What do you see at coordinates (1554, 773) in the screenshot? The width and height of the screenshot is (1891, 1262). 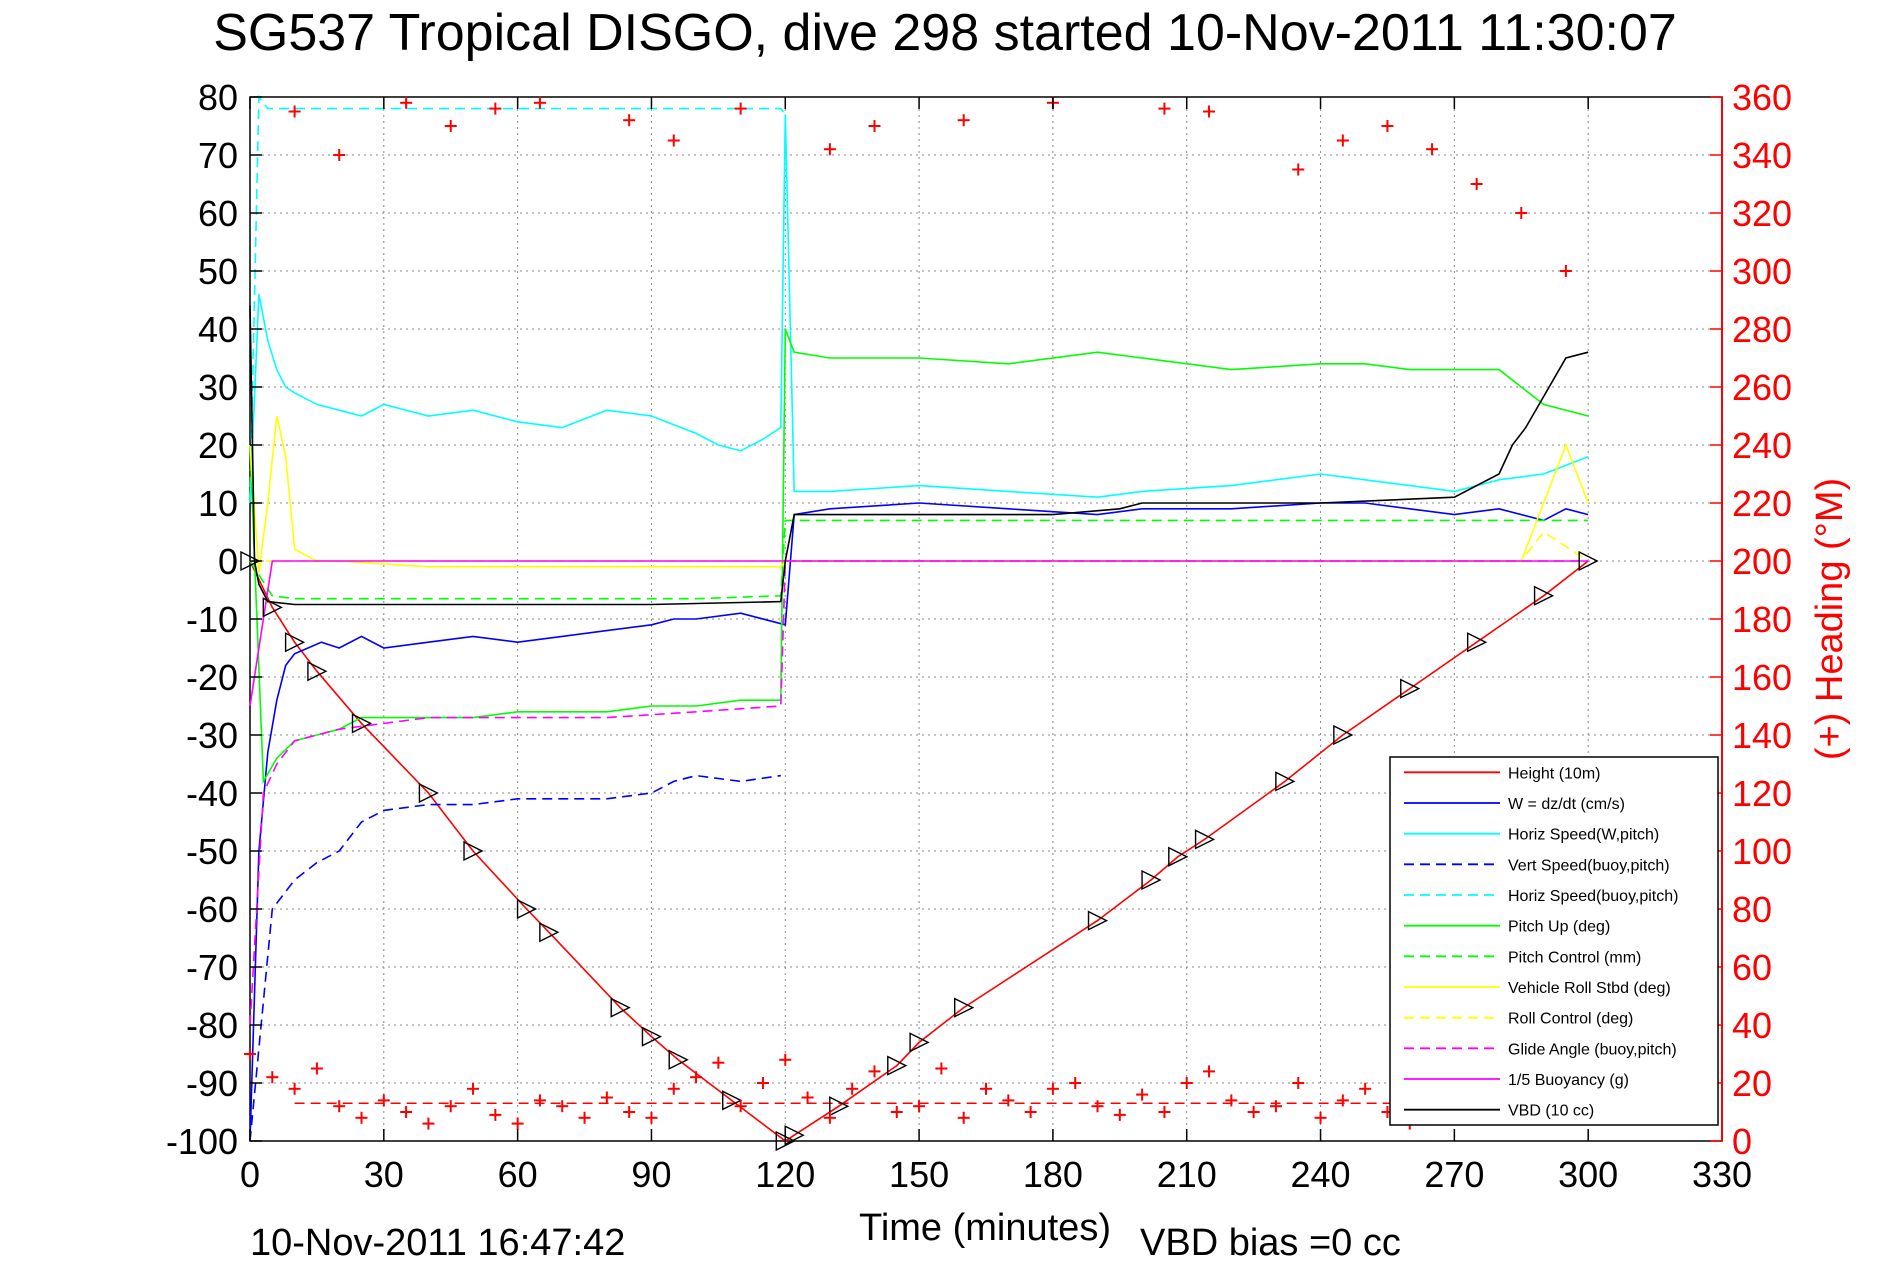 I see `svg-text: Height (10m)` at bounding box center [1554, 773].